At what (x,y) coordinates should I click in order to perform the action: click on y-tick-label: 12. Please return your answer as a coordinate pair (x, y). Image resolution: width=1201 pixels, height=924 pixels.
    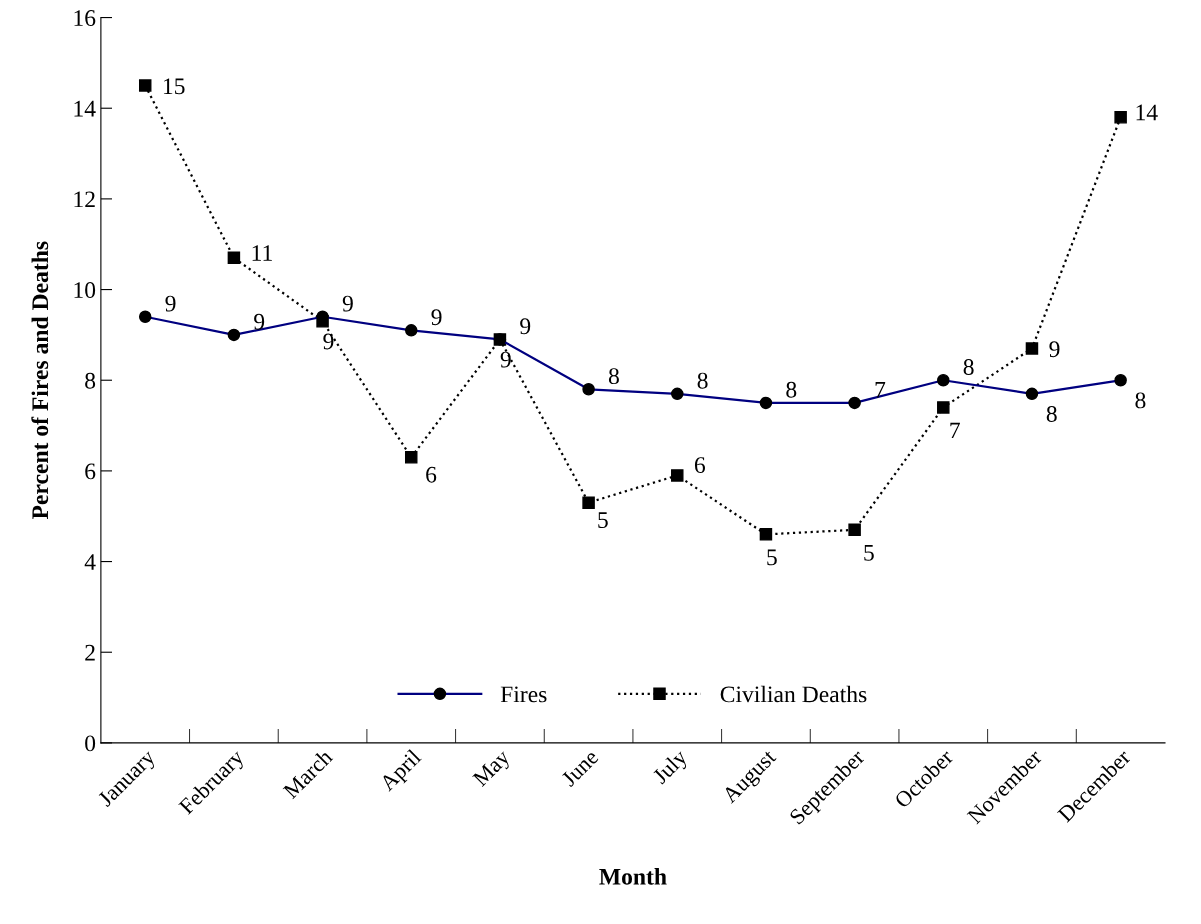
    Looking at the image, I should click on (84, 199).